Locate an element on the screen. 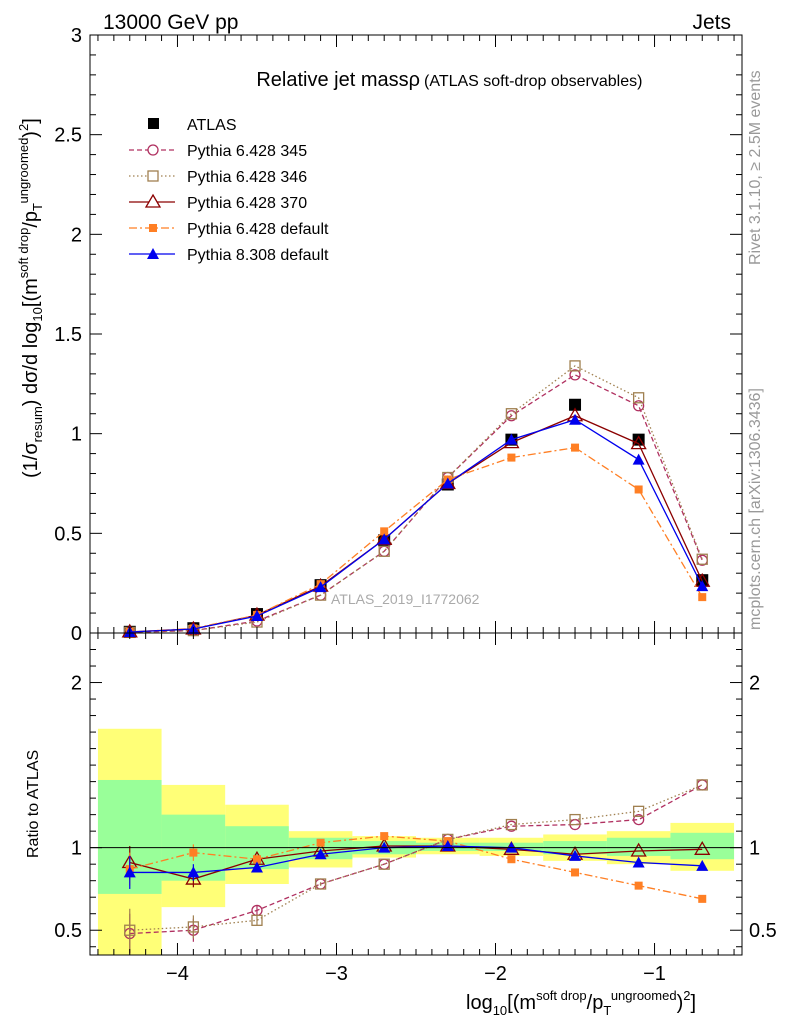  legend-label-pythia-6428-370: Pythia 6.428 370 is located at coordinates (247, 203).